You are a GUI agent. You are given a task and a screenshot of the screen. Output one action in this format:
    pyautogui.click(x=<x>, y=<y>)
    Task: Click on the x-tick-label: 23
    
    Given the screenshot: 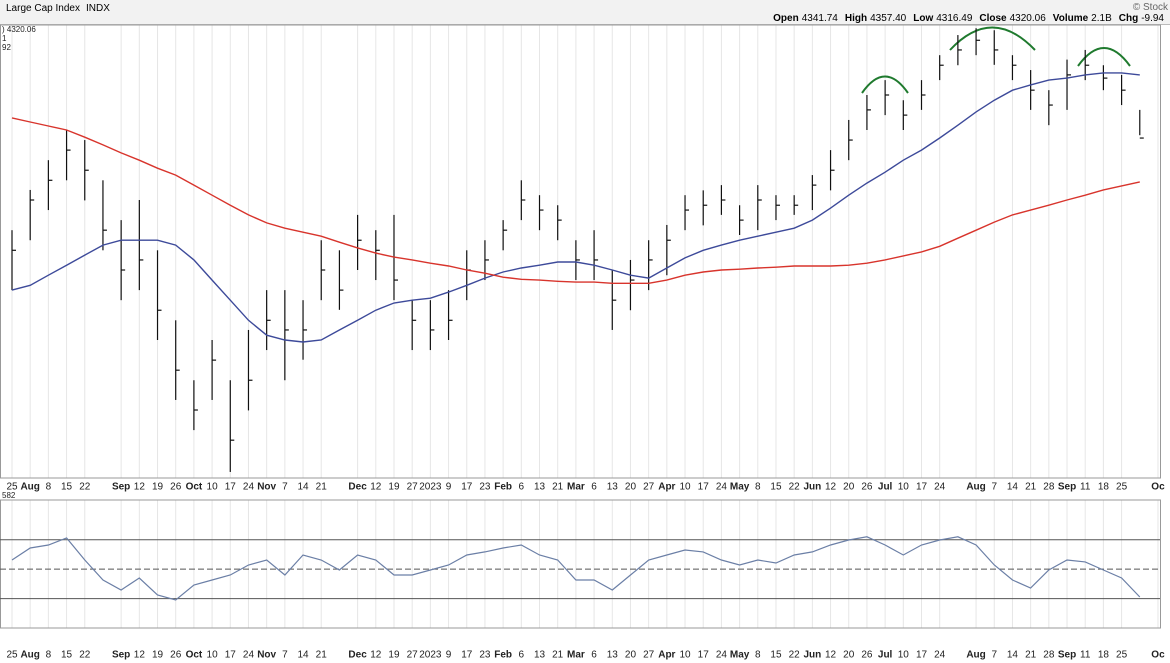 What is the action you would take?
    pyautogui.click(x=485, y=487)
    